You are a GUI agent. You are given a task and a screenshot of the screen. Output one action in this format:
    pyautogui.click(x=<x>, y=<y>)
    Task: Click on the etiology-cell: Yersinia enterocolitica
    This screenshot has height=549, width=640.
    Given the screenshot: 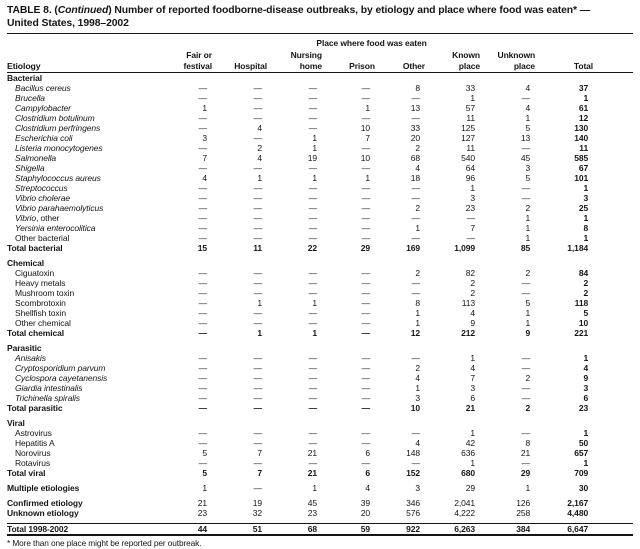 What is the action you would take?
    pyautogui.click(x=82, y=228)
    